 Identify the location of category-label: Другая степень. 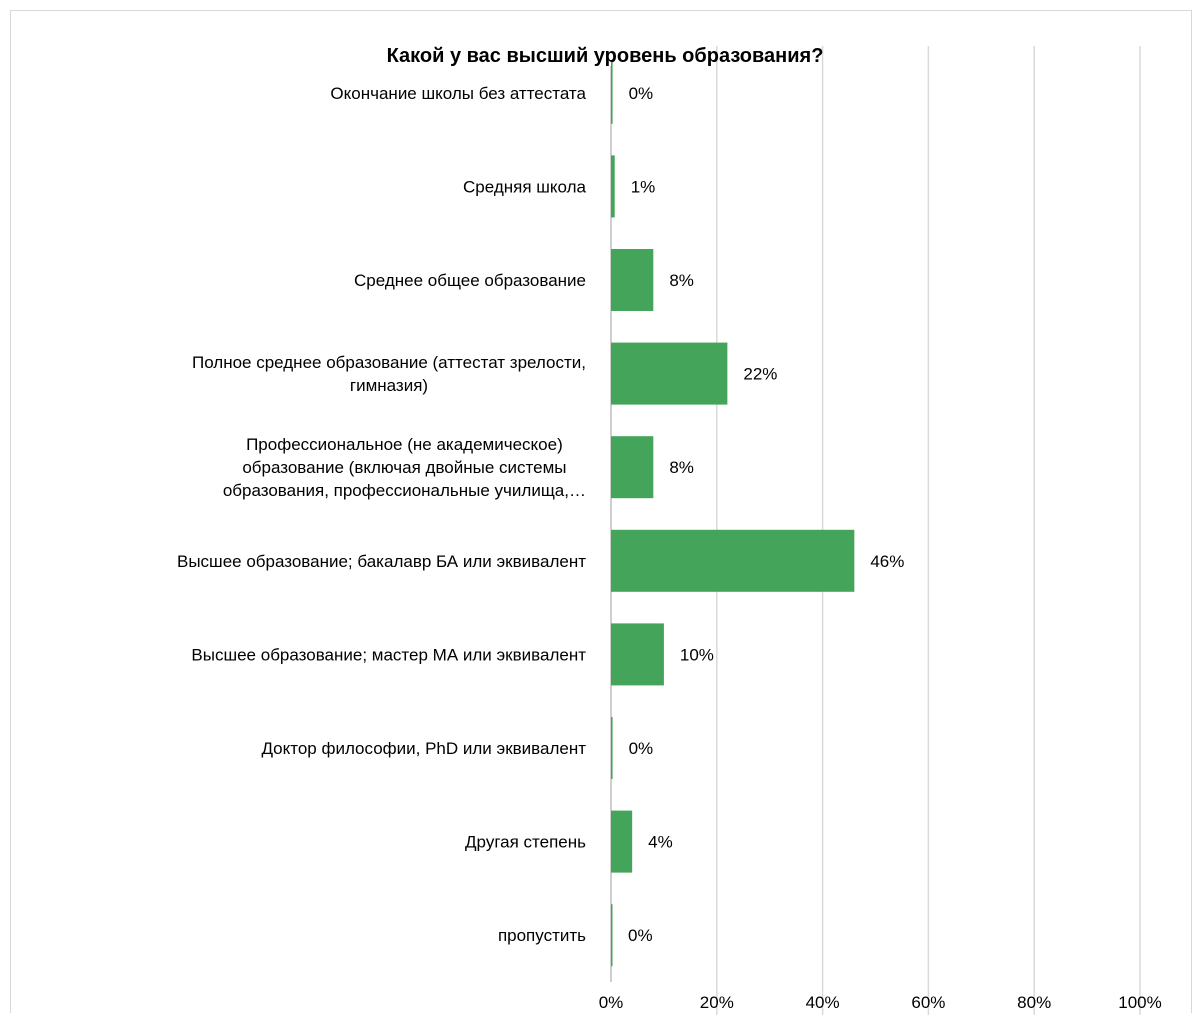
(525, 842).